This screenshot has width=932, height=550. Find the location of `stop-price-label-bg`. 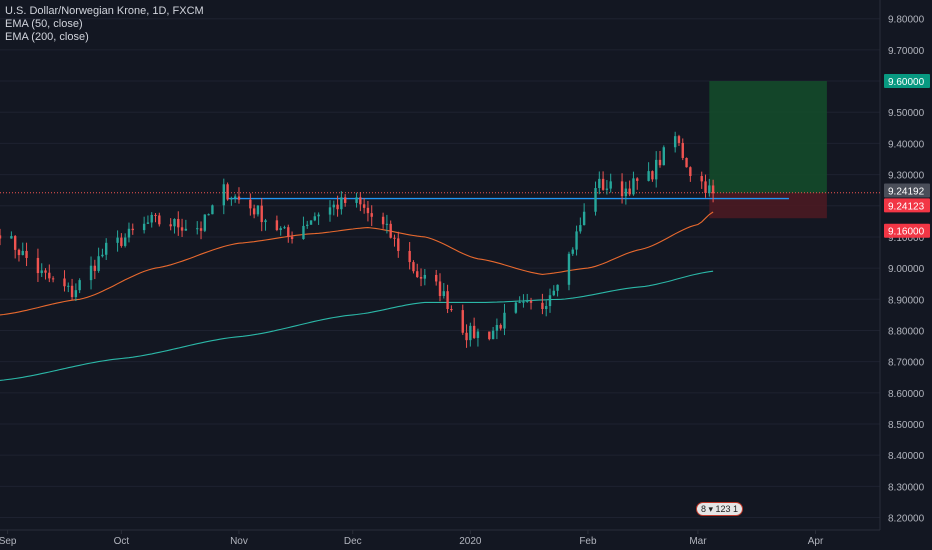

stop-price-label-bg is located at coordinates (907, 230).